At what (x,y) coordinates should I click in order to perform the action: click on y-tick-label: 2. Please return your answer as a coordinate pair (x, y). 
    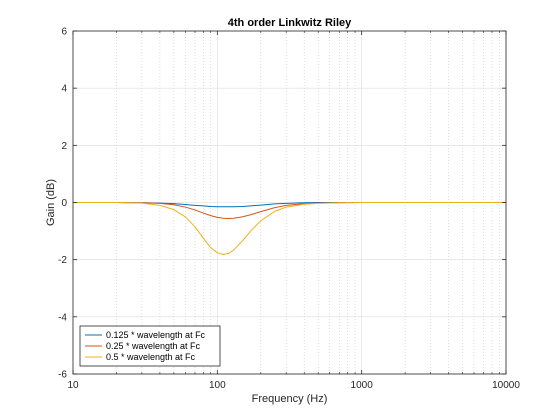
    Looking at the image, I should click on (64, 146).